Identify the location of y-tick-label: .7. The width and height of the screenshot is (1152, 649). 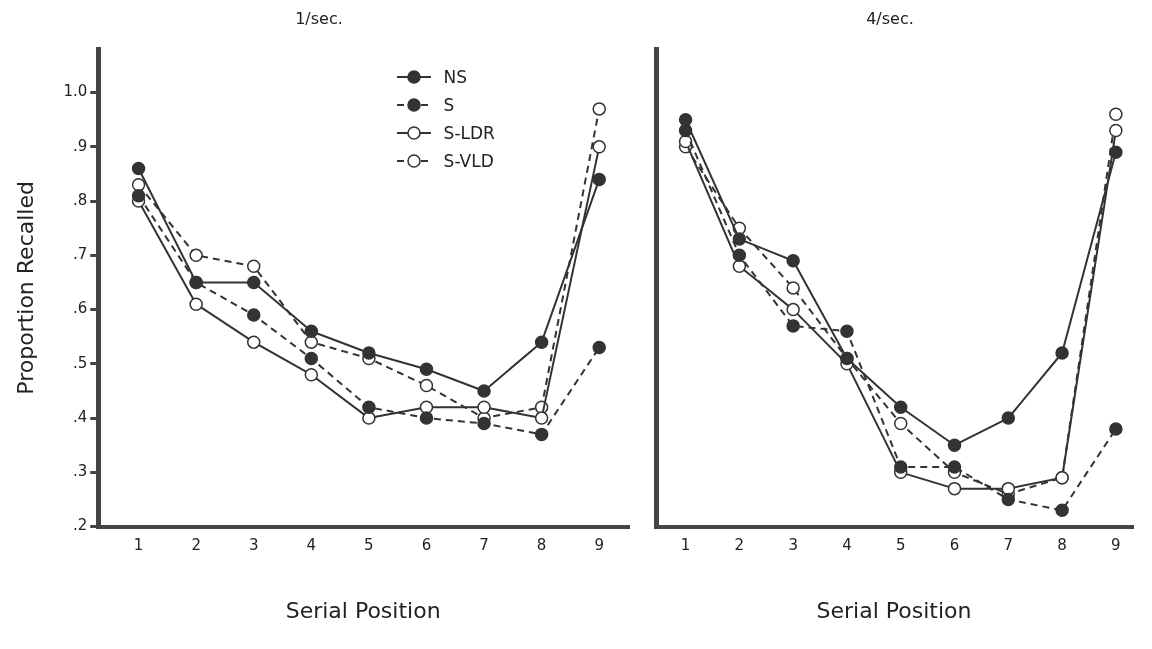
(80, 254).